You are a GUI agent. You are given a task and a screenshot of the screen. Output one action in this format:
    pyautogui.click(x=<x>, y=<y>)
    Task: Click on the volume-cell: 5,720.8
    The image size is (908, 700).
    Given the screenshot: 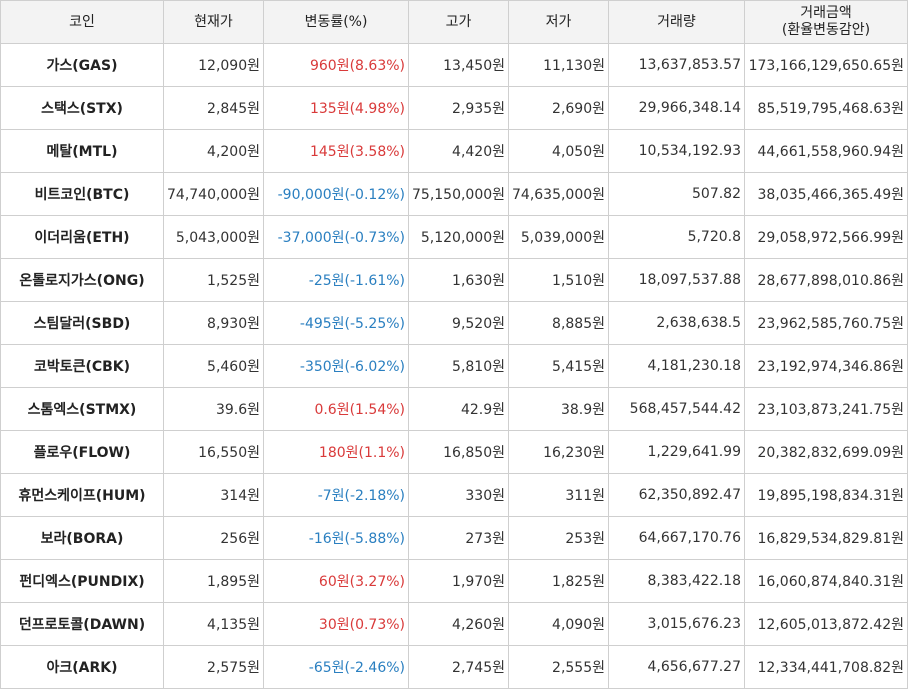 What is the action you would take?
    pyautogui.click(x=676, y=237)
    